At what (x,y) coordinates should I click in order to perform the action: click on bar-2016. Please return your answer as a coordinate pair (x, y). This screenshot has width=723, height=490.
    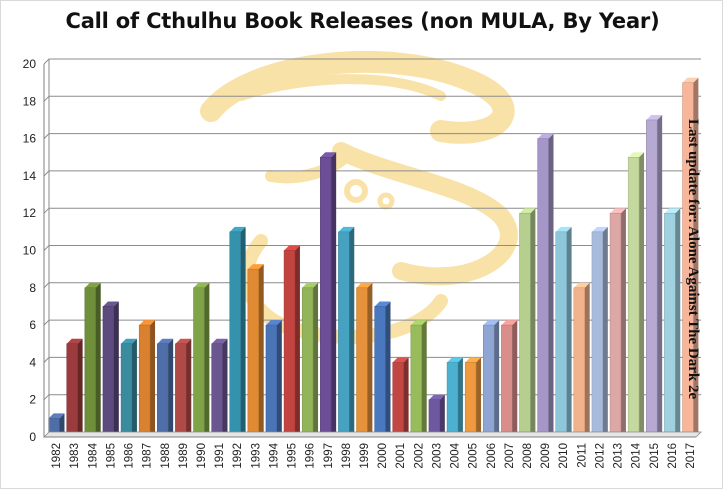
    Looking at the image, I should click on (672, 323).